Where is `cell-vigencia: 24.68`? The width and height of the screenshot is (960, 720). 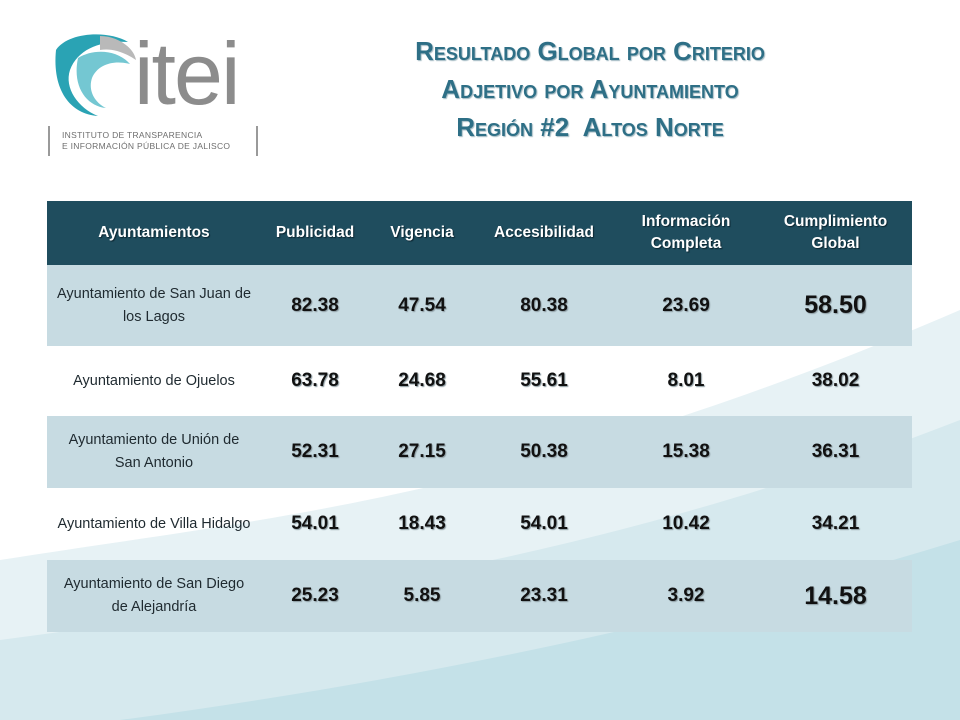 cell-vigencia: 24.68 is located at coordinates (422, 380).